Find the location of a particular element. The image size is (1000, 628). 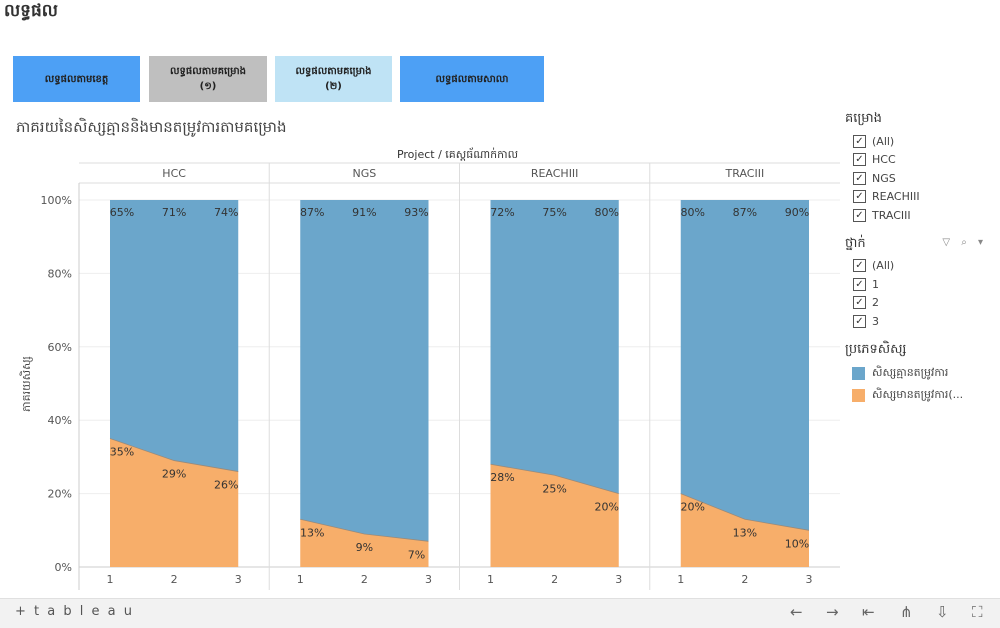

legend-label: សិស្សគ្មានតម្រូវការ is located at coordinates (910, 372).